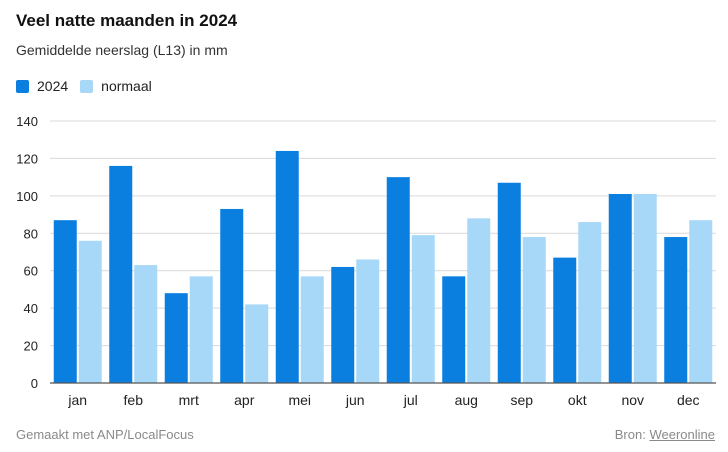  Describe the element at coordinates (355, 400) in the screenshot. I see `x-tick-label: jun` at that location.